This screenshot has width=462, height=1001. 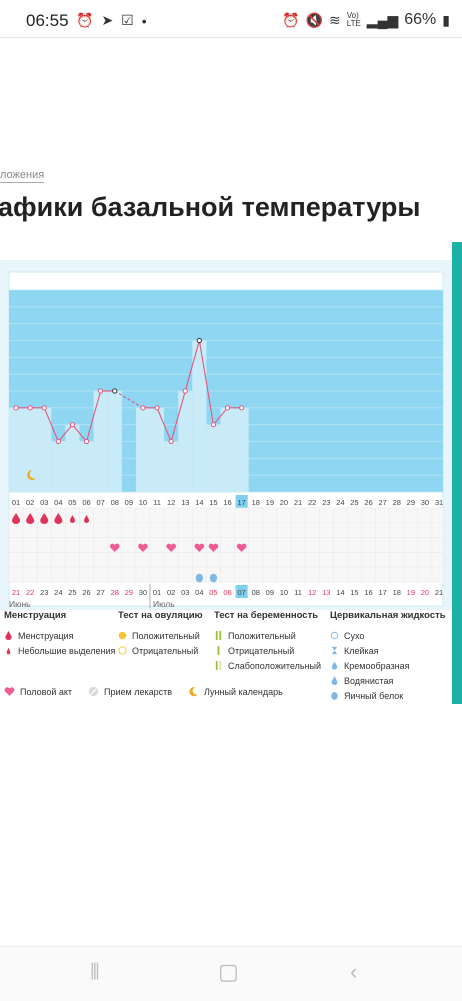 What do you see at coordinates (369, 680) in the screenshot?
I see `legend-label: Водянистая` at bounding box center [369, 680].